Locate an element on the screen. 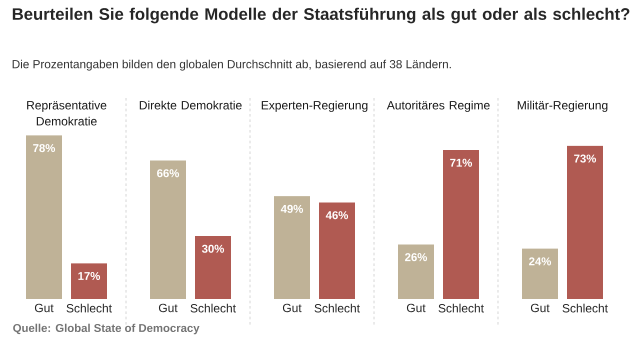 The image size is (640, 345). data-label: 30% is located at coordinates (213, 248).